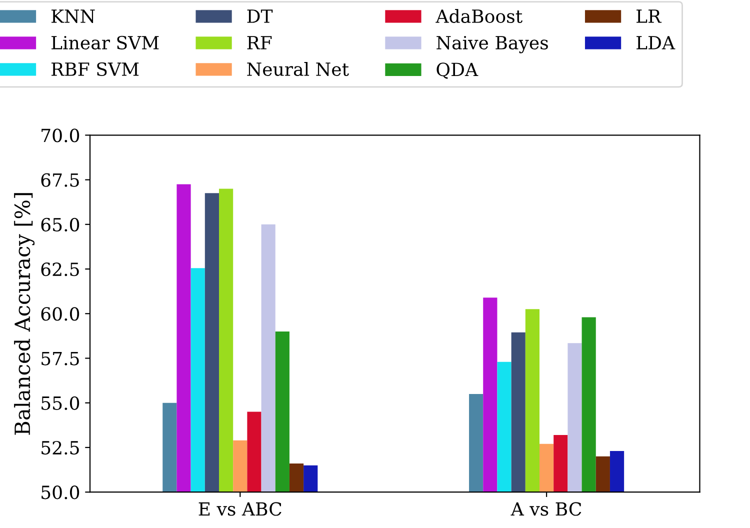 The height and width of the screenshot is (528, 750). What do you see at coordinates (546, 509) in the screenshot?
I see `x-tick-label: A vs BC` at bounding box center [546, 509].